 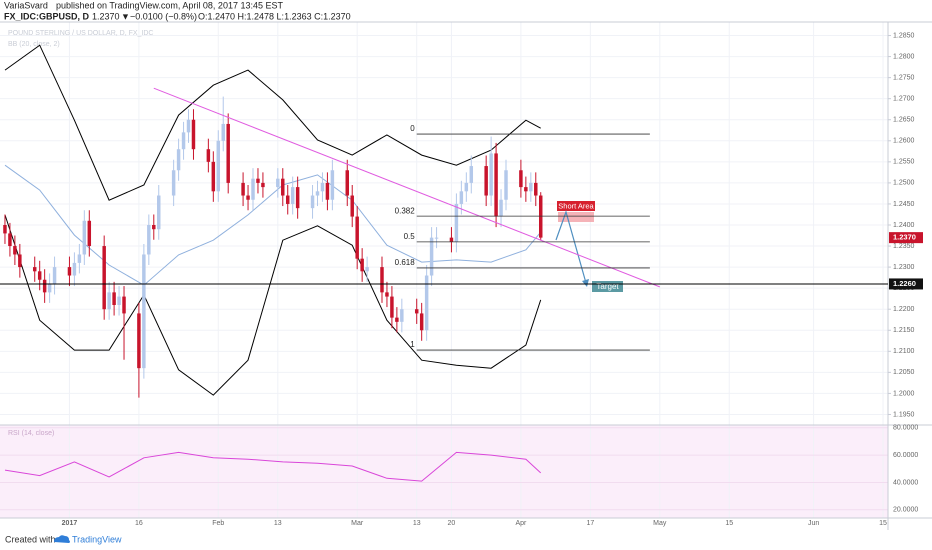 What do you see at coordinates (905, 482) in the screenshot?
I see `rsi-tick-label: 40.0000` at bounding box center [905, 482].